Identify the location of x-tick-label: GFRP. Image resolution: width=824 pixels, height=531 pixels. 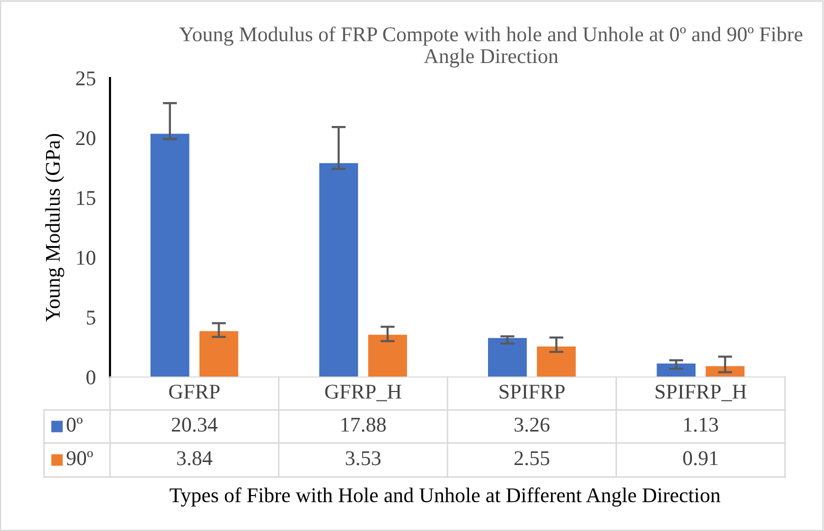
(194, 391).